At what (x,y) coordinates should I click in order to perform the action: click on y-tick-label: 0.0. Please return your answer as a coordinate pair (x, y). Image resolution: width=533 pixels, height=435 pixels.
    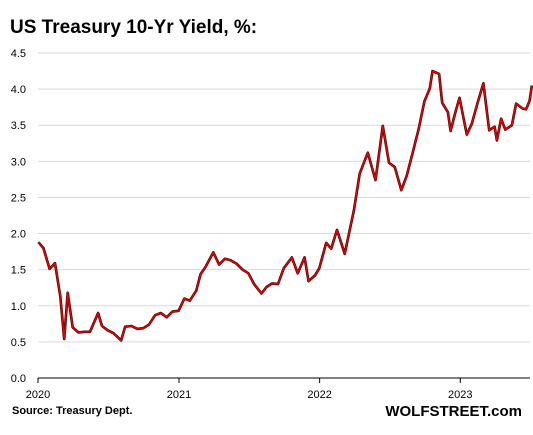
    Looking at the image, I should click on (18, 379).